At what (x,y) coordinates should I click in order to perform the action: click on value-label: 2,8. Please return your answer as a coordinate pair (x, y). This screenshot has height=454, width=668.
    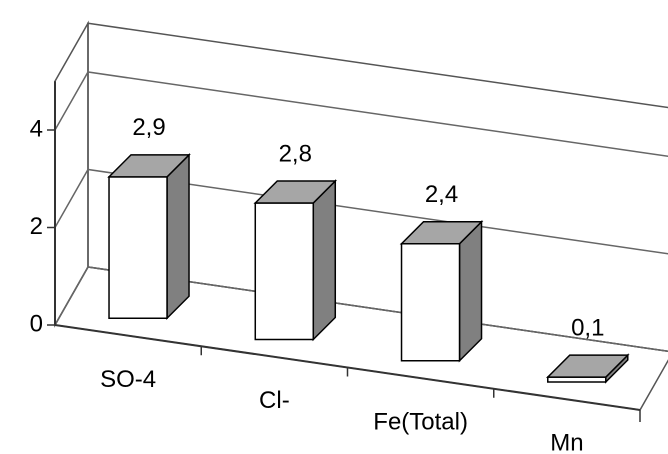
    Looking at the image, I should click on (295, 153).